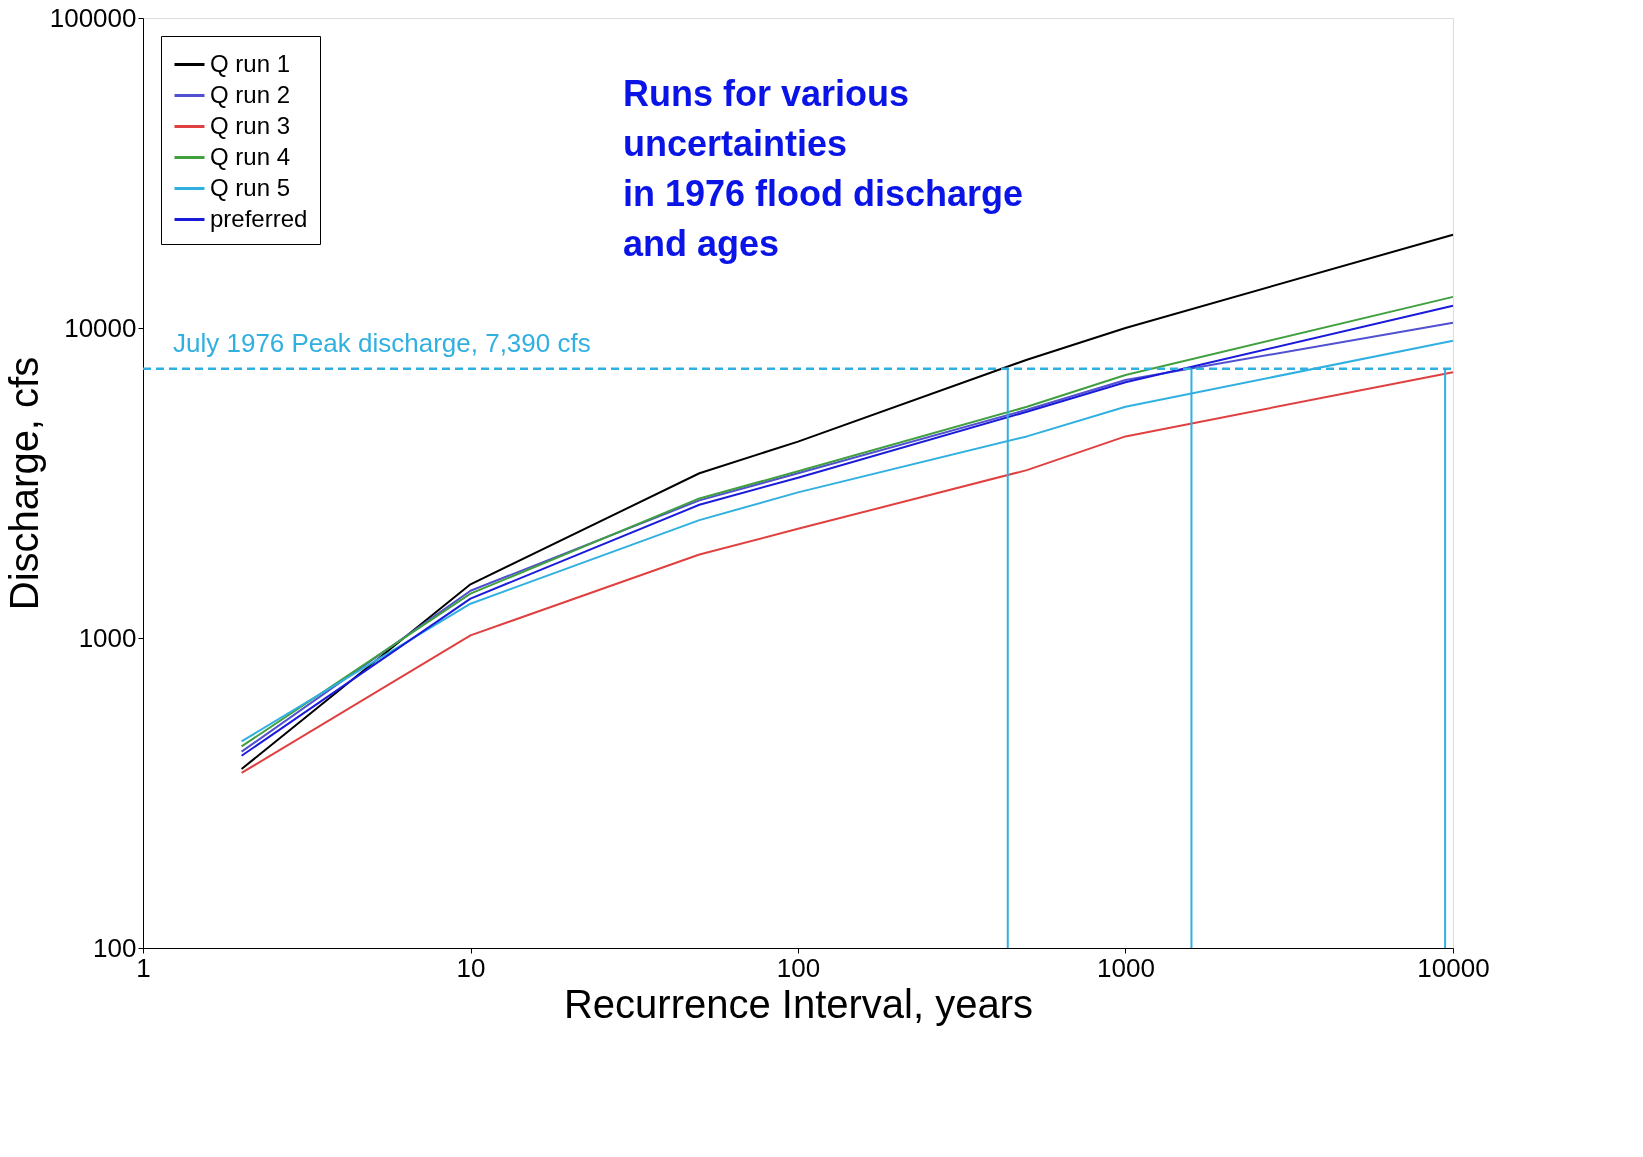  What do you see at coordinates (250, 187) in the screenshot?
I see `legend-label: Q run 5` at bounding box center [250, 187].